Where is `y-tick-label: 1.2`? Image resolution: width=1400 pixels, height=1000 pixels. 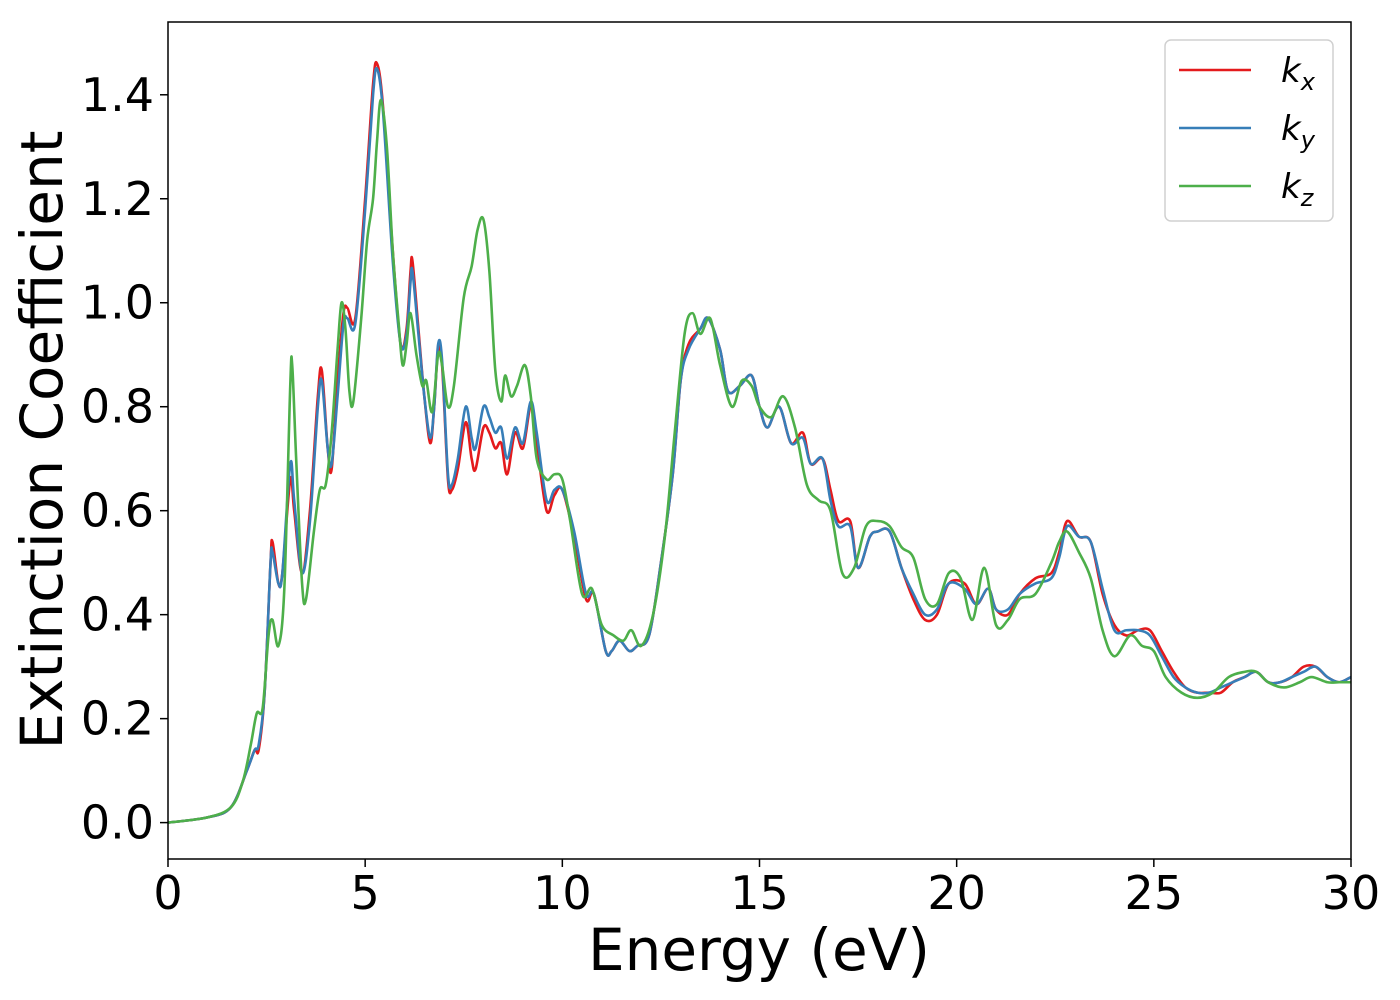
y-tick-label: 1.2 is located at coordinates (117, 199).